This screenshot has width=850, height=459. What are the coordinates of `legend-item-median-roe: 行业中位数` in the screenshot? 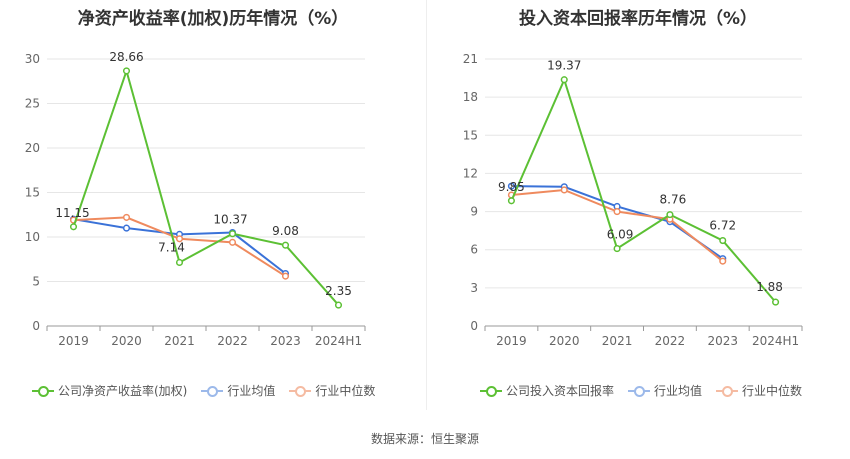 It's located at (332, 390).